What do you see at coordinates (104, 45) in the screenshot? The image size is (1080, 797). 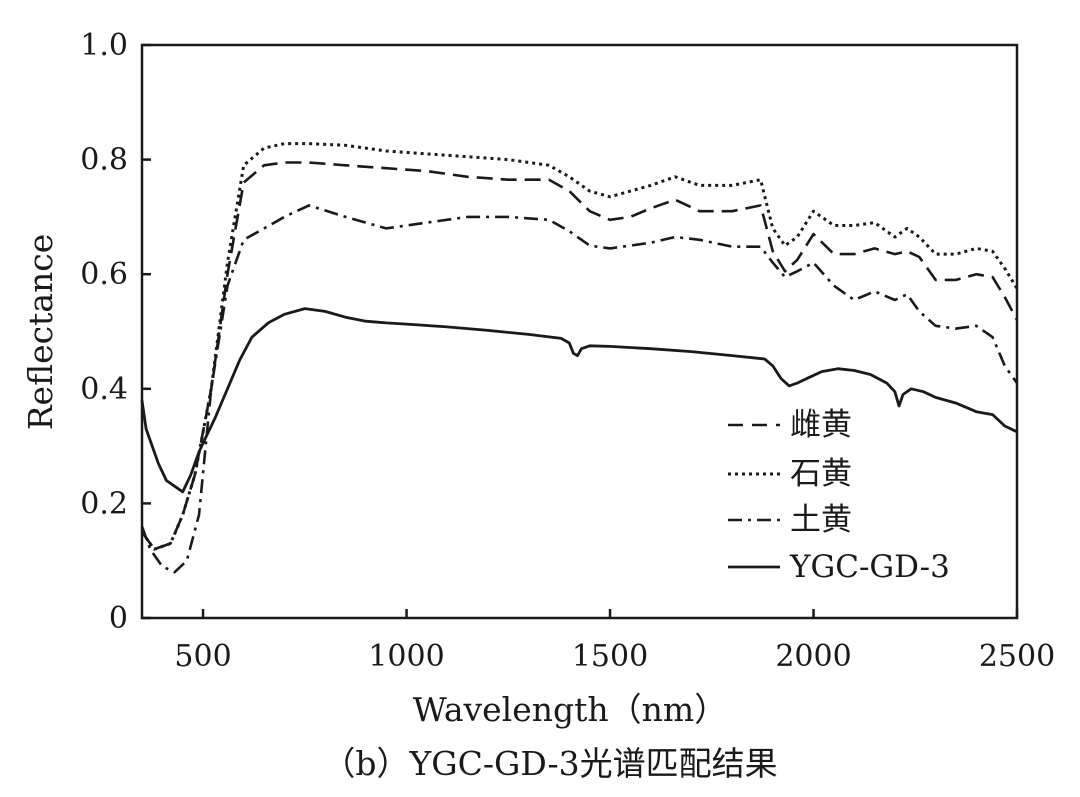 I see `y-tick-label: 1.0` at bounding box center [104, 45].